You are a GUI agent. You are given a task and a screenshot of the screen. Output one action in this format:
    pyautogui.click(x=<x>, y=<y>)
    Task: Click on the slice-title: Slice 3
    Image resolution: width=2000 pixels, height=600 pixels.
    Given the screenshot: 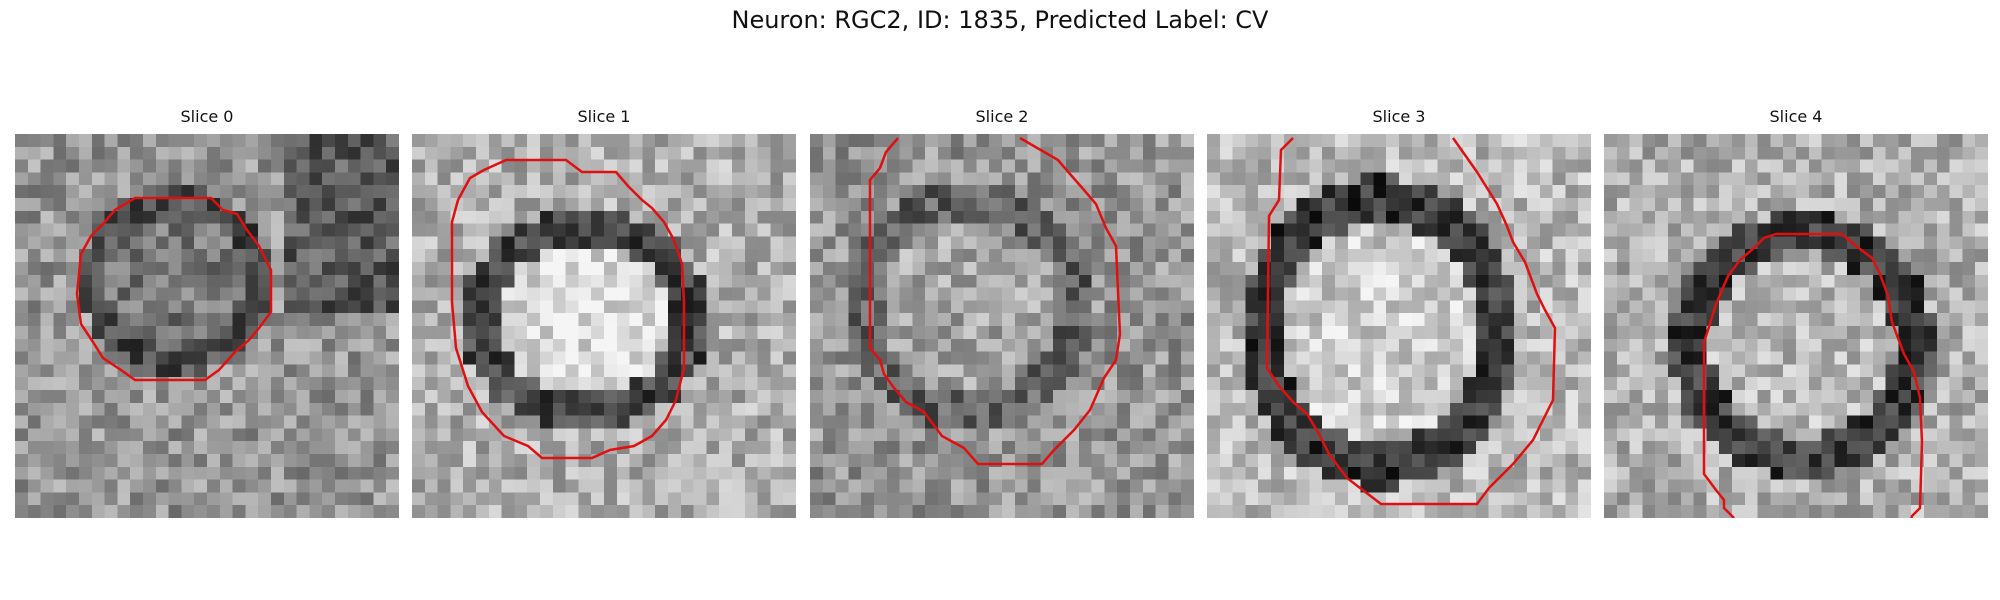 What is the action you would take?
    pyautogui.click(x=1399, y=116)
    